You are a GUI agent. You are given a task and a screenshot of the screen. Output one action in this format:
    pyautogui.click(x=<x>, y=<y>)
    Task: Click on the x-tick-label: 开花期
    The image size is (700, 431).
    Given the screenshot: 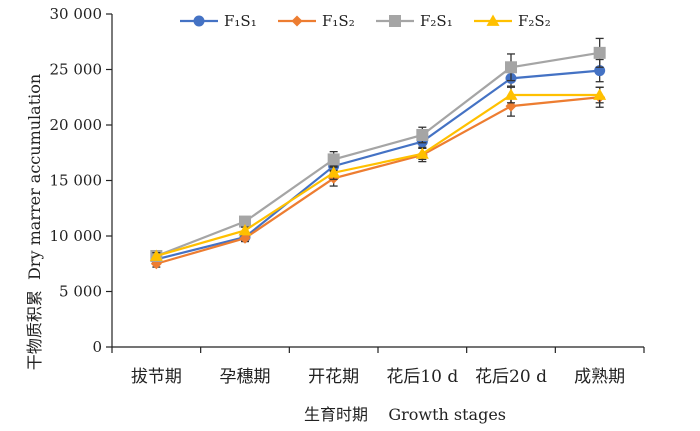 What is the action you would take?
    pyautogui.click(x=333, y=377)
    